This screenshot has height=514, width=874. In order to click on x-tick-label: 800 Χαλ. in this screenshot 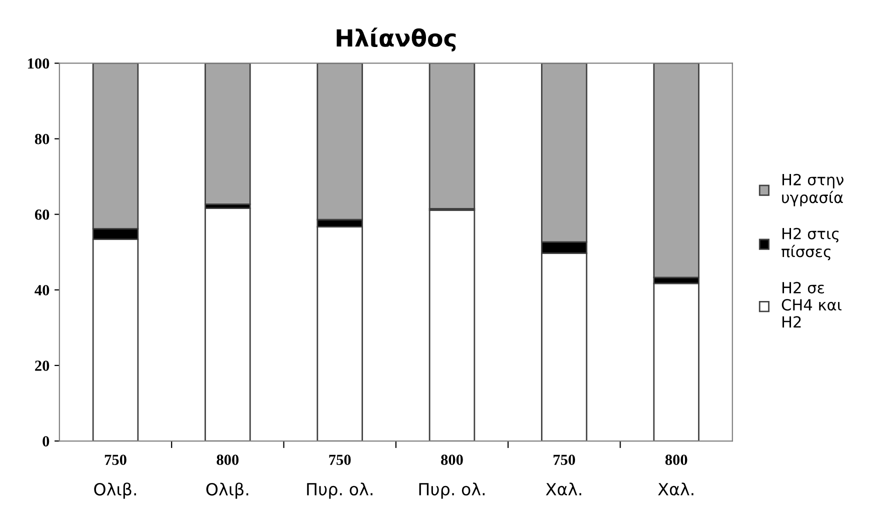, I will do `click(676, 475)`.